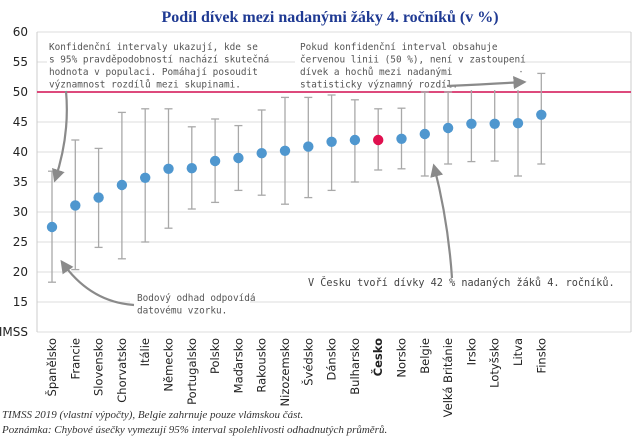 The height and width of the screenshot is (443, 640). Describe the element at coordinates (20, 182) in the screenshot. I see `y-tick-label: 35` at that location.